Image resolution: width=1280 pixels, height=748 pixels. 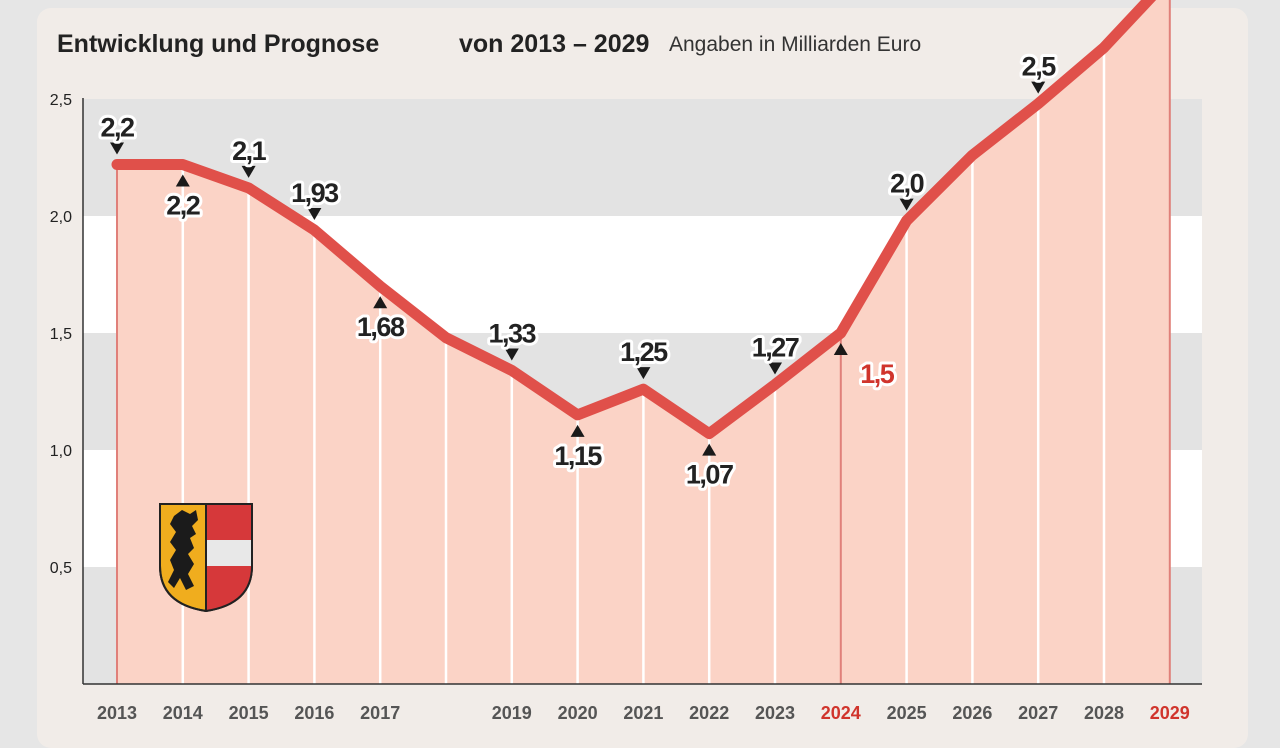 I want to click on y-tick-label: 2,0, so click(x=61, y=217).